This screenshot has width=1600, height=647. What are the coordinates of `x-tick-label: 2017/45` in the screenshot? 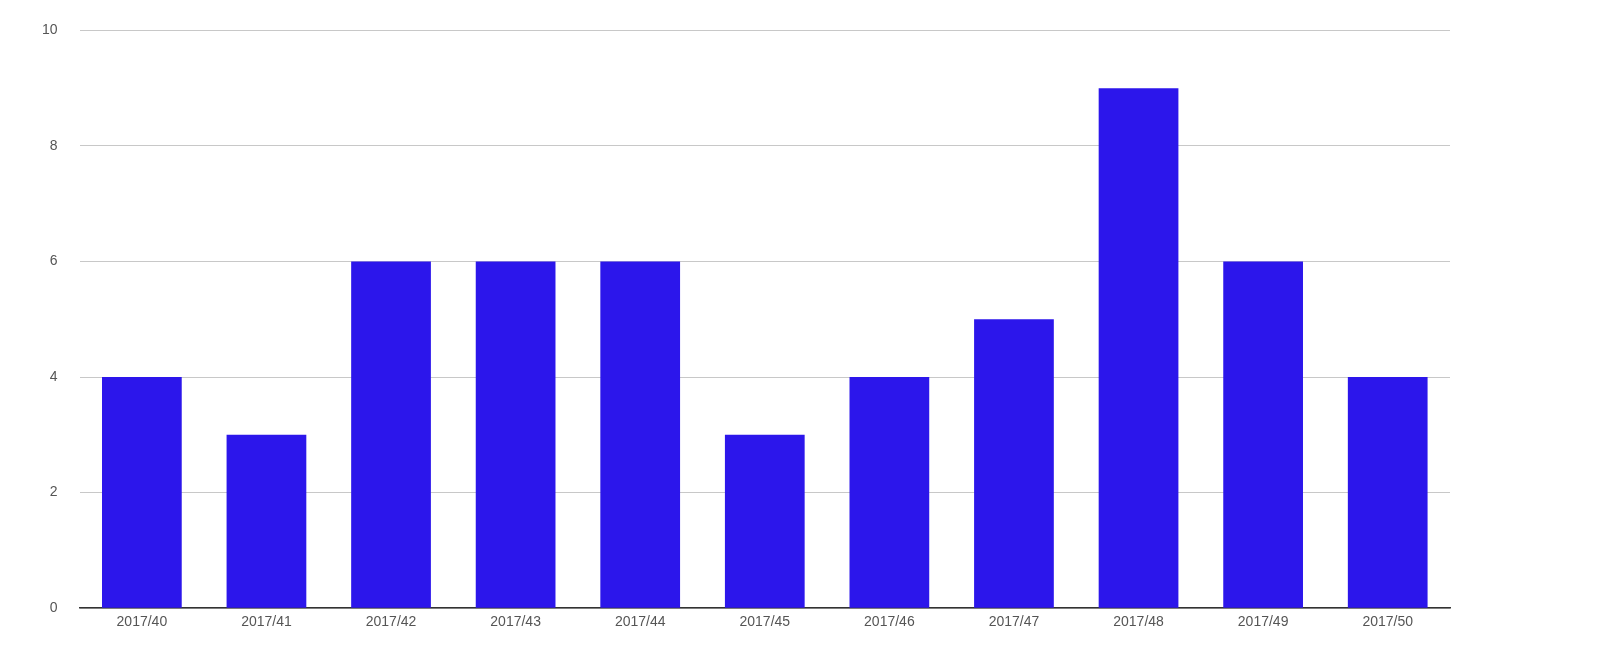 It's located at (765, 621).